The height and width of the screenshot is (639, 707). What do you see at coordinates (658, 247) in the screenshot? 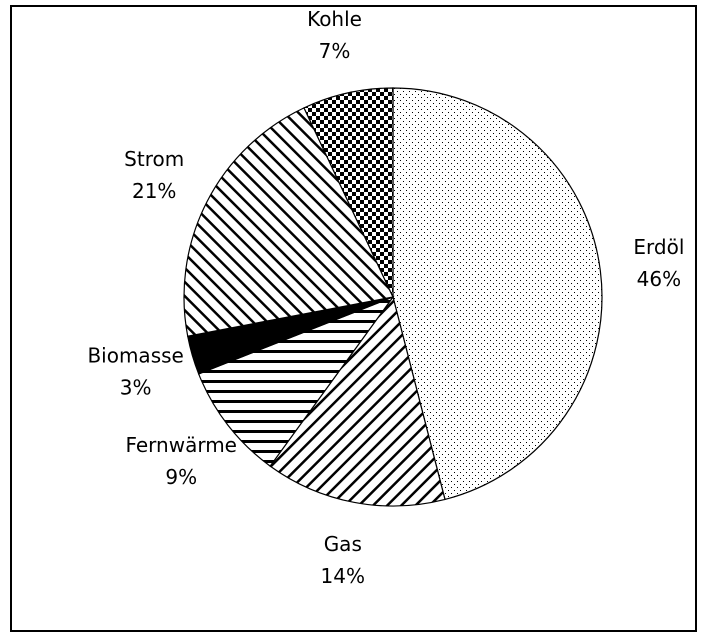
I see `slice-label: Erdöl` at bounding box center [658, 247].